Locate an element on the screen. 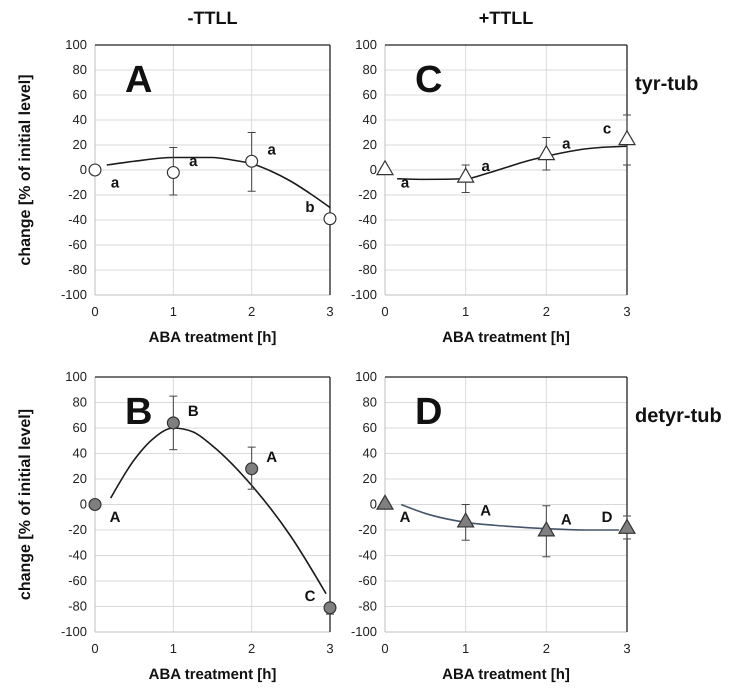 The image size is (745, 691). chart-title: -TTLL is located at coordinates (213, 18).